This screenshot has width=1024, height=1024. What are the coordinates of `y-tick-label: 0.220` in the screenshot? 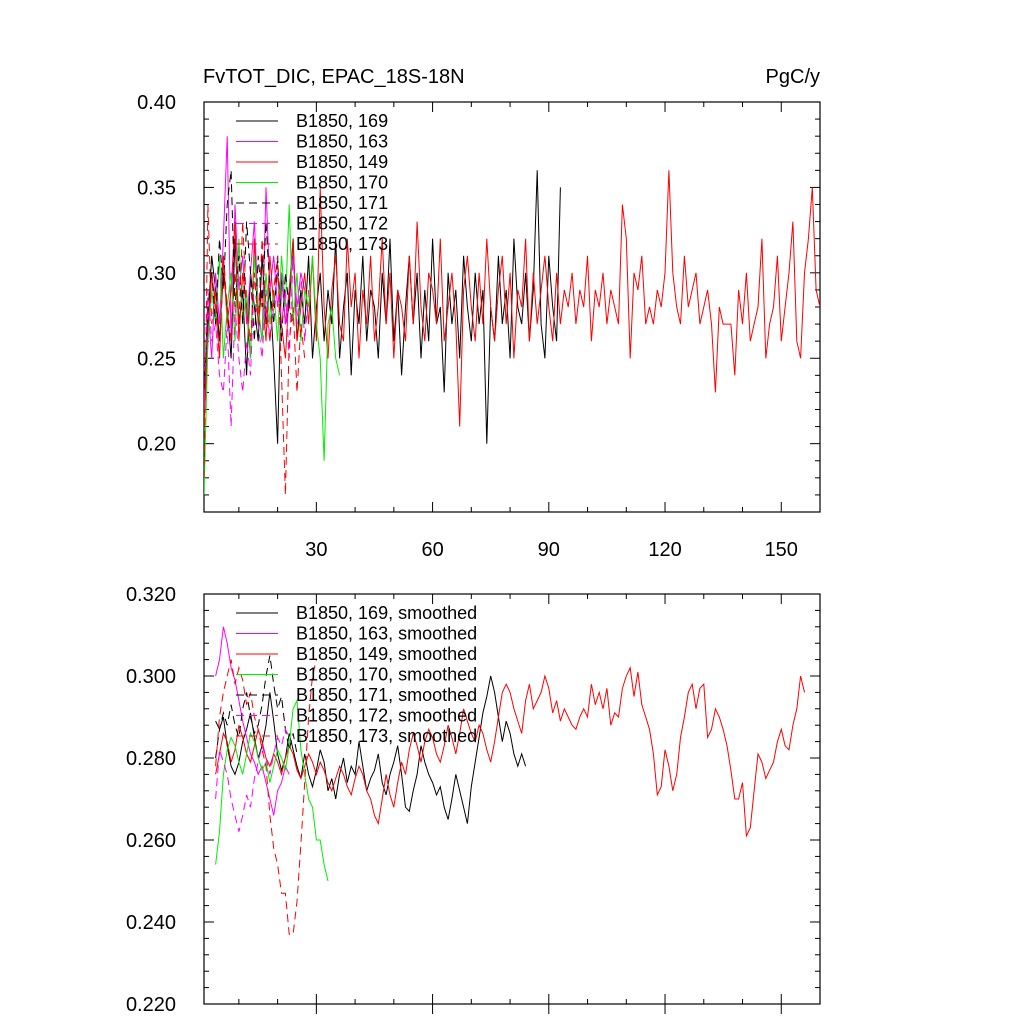 It's located at (151, 1005).